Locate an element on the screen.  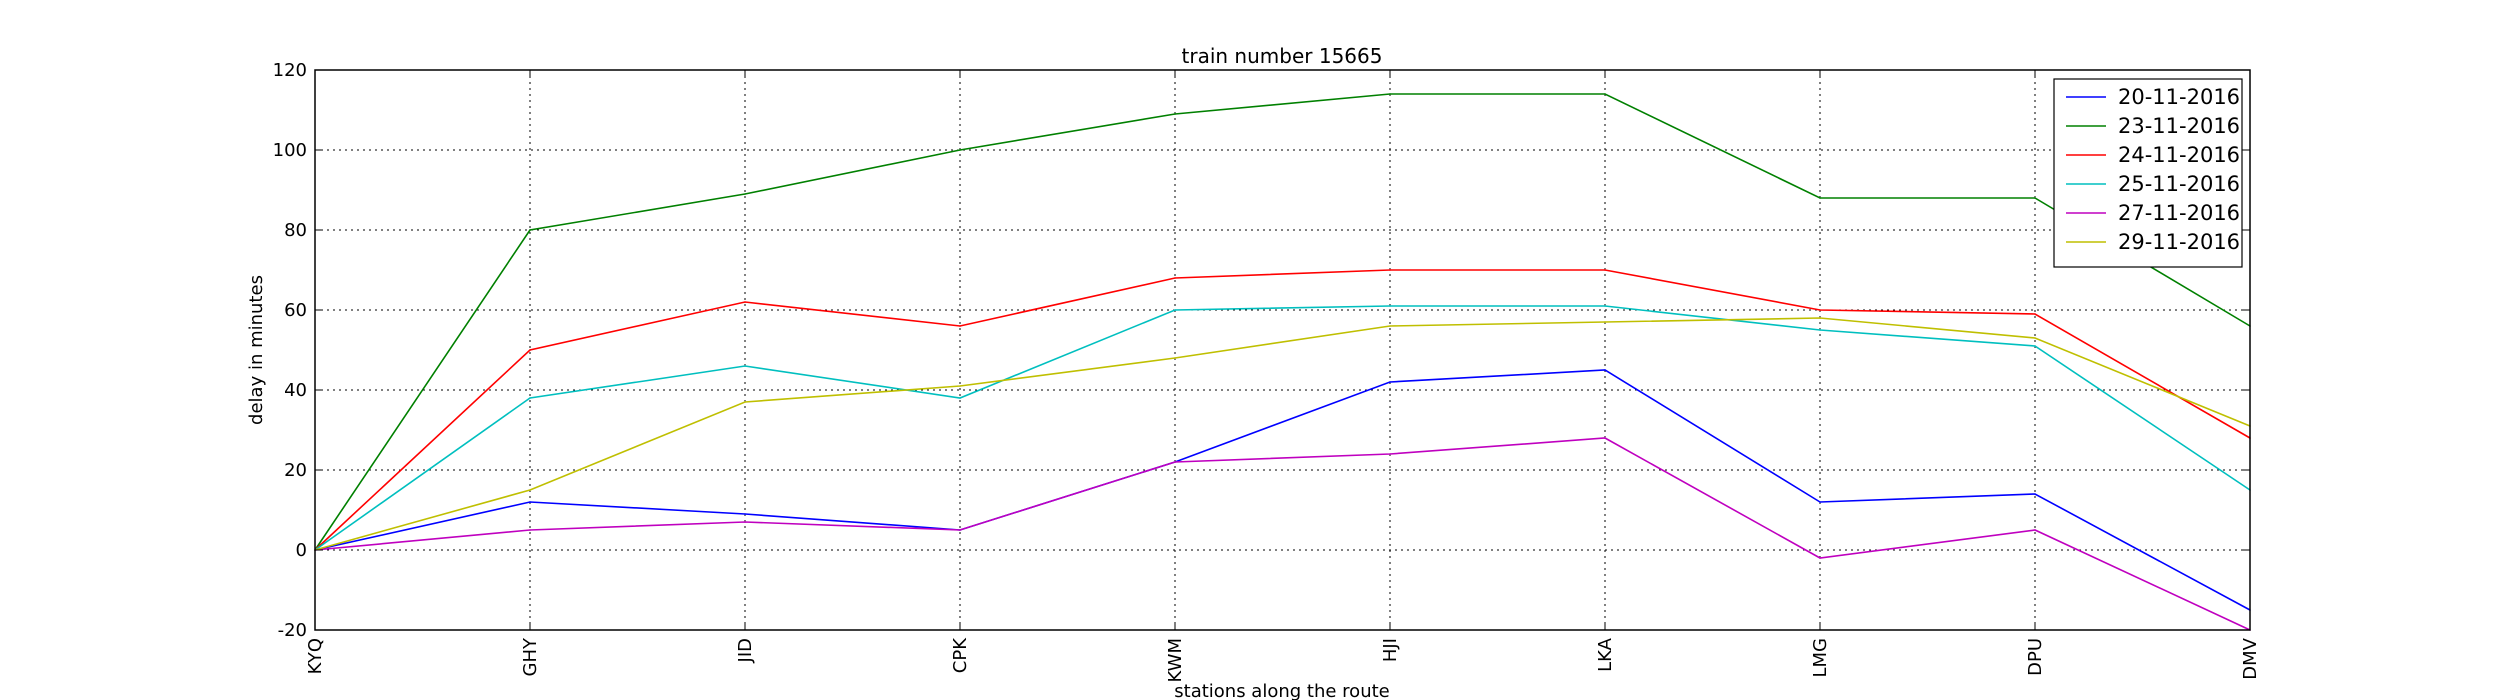
y-tick-label: -20 is located at coordinates (292, 630).